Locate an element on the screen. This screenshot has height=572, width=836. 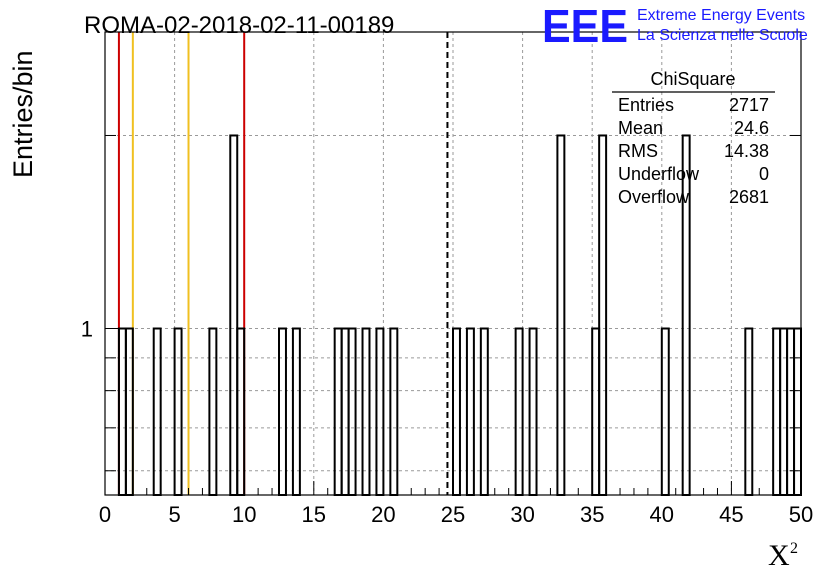
stats-label: Underflow is located at coordinates (659, 174).